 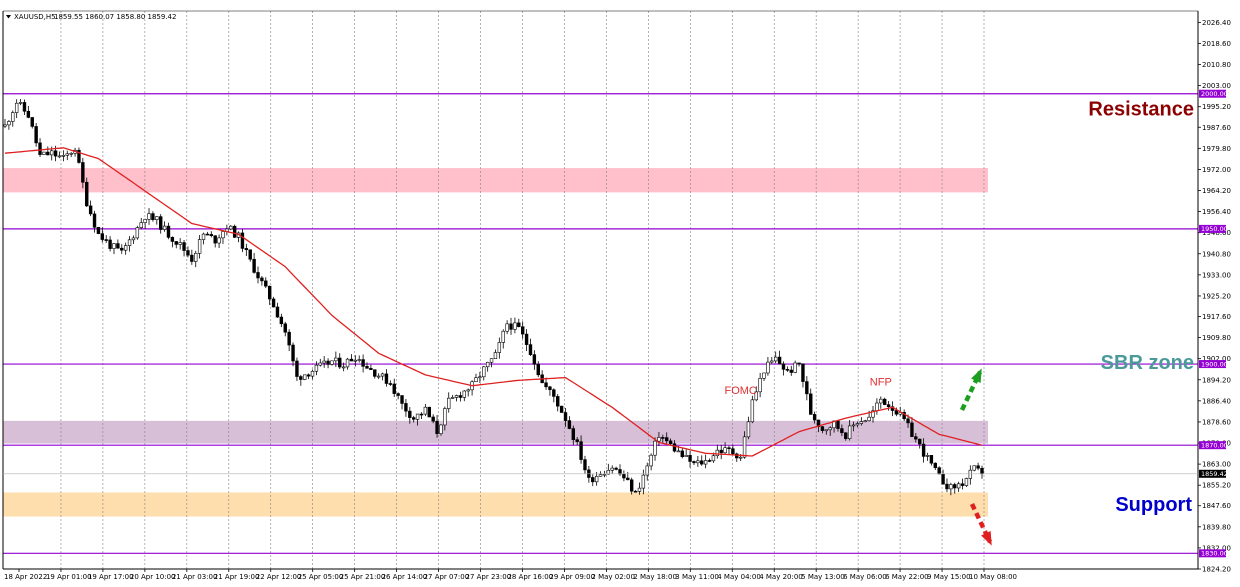 What do you see at coordinates (447, 577) in the screenshot?
I see `x-tick-label: 27 Apr 07:00` at bounding box center [447, 577].